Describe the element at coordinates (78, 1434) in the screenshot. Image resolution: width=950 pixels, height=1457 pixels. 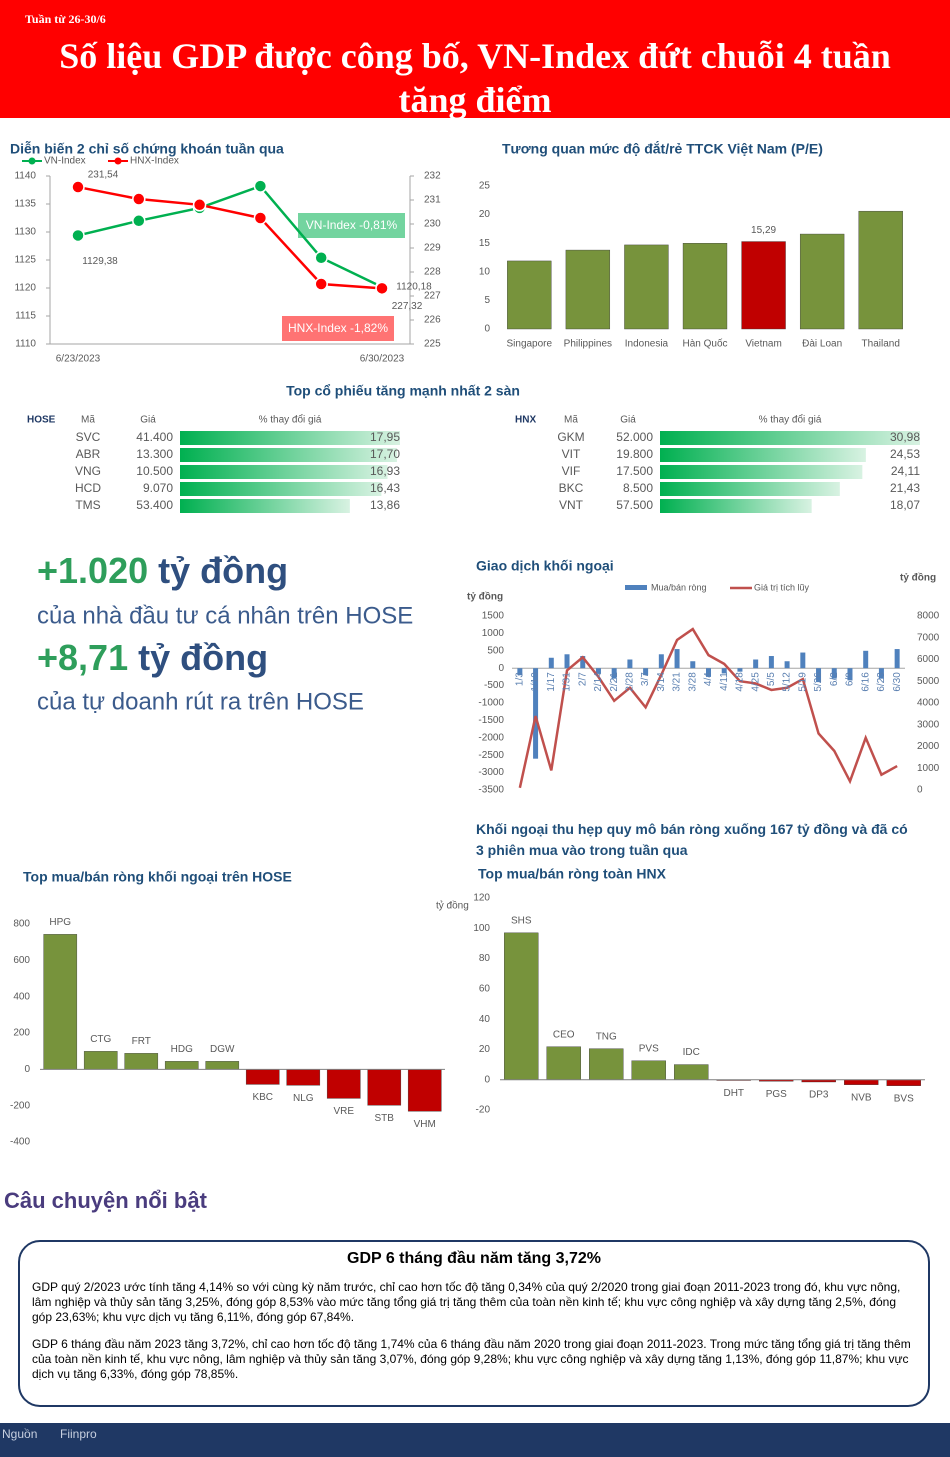
I see `footer-source: Fiinpro` at that location.